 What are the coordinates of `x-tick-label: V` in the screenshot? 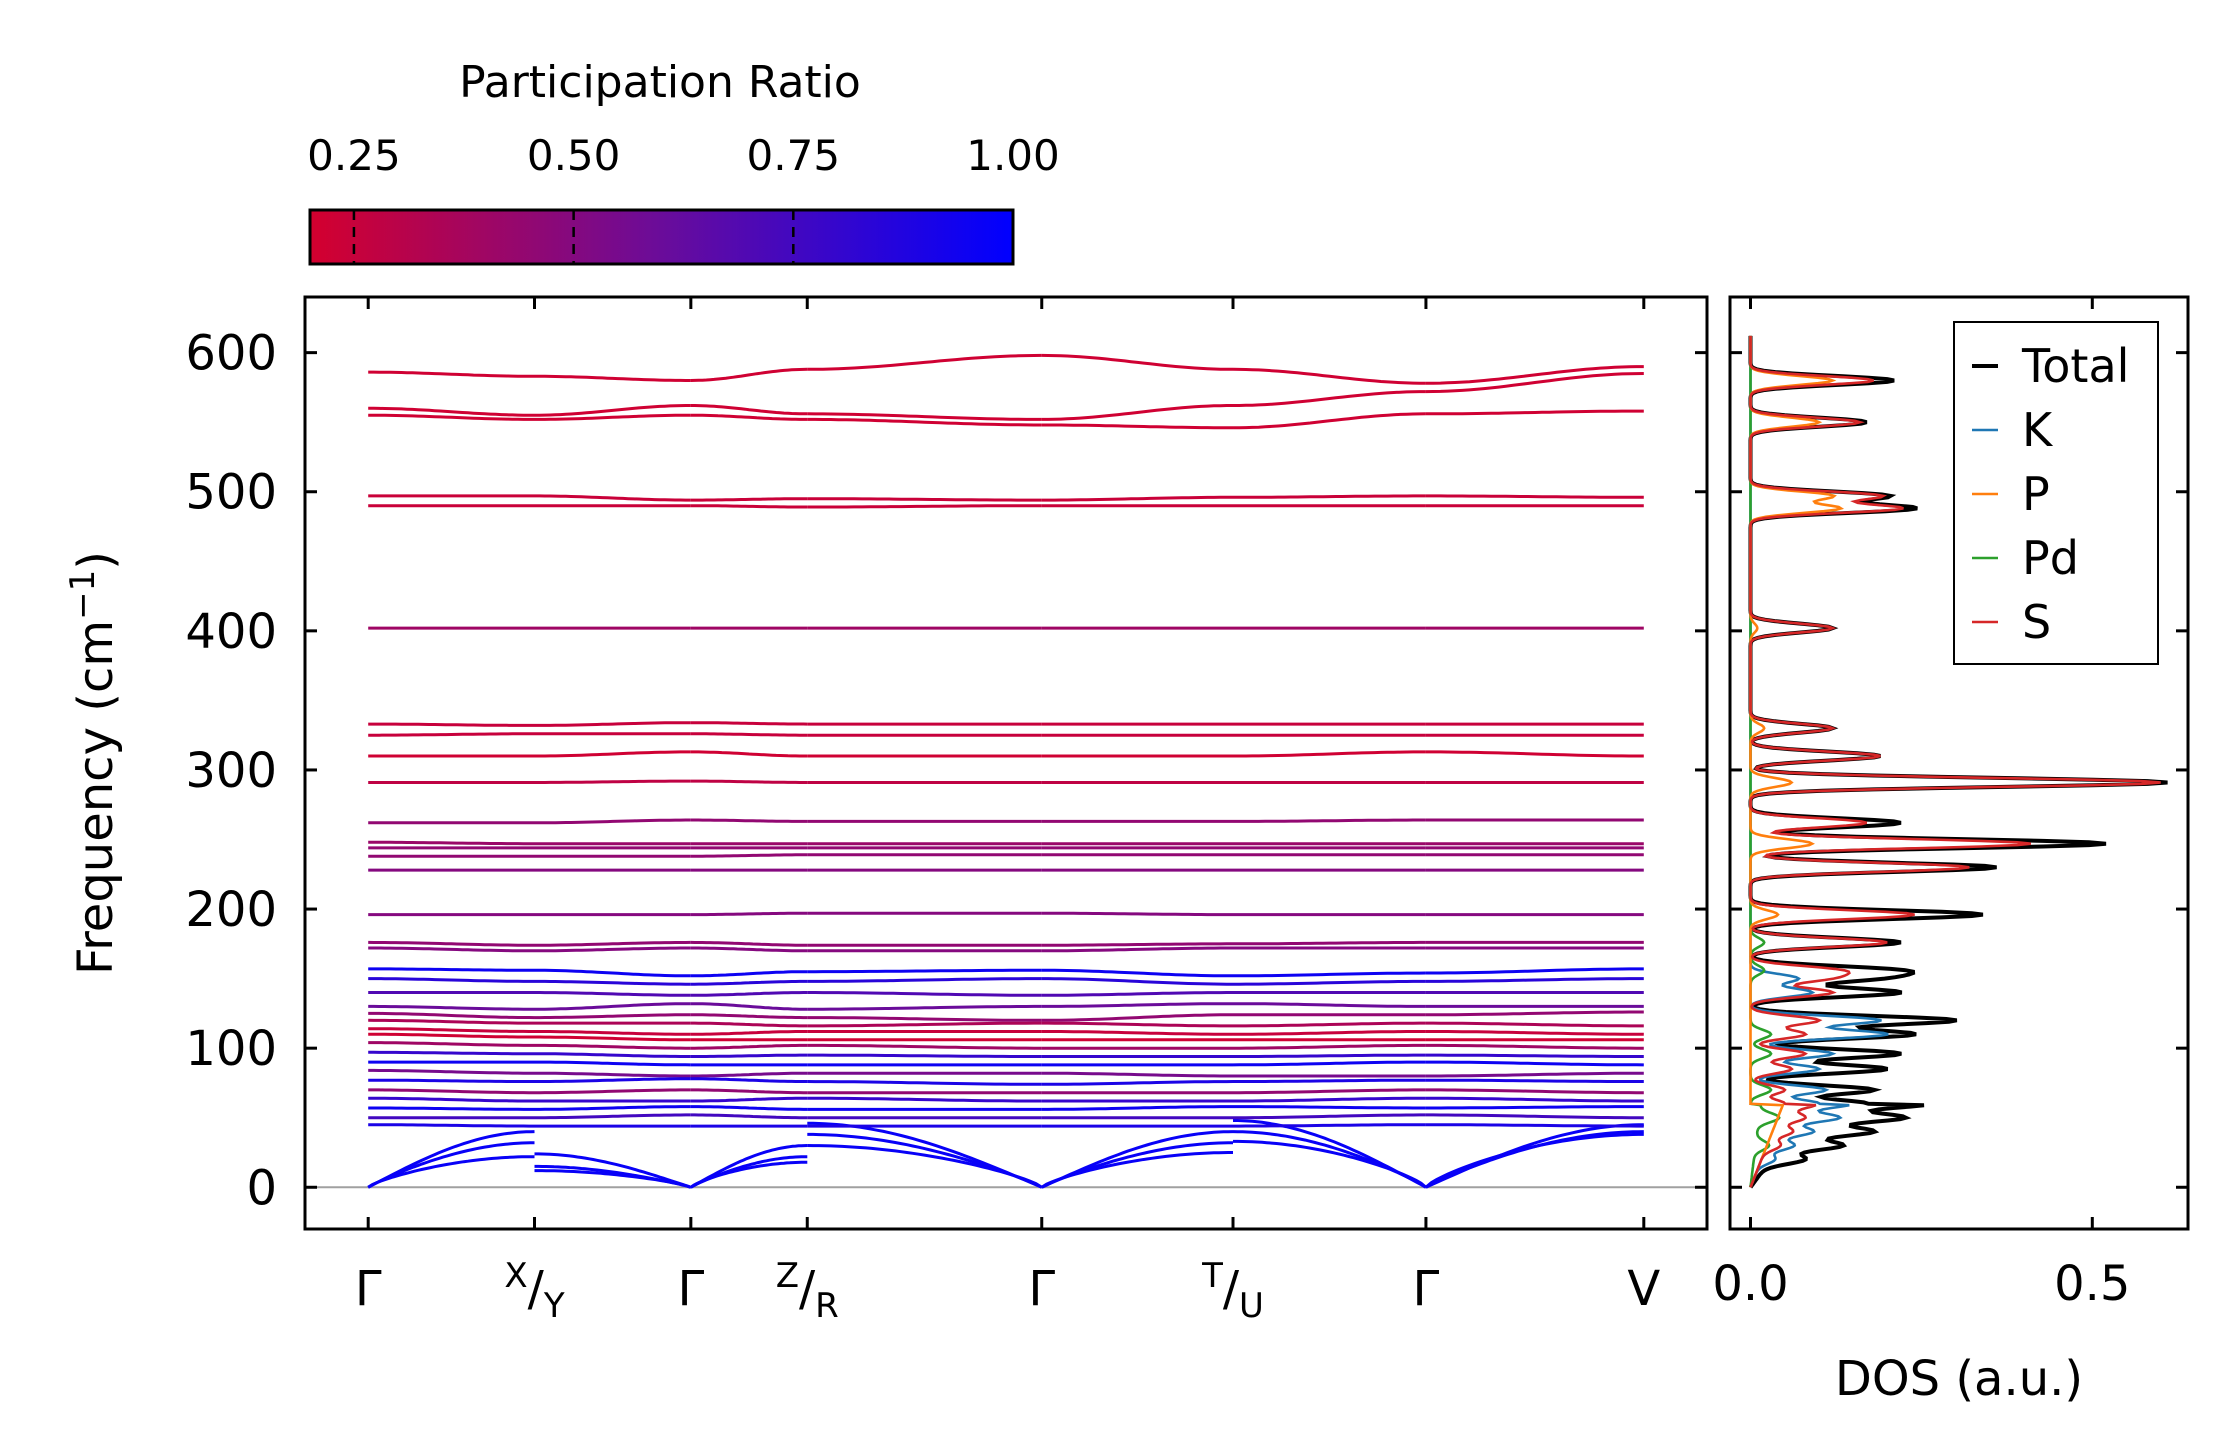 It's located at (1643, 1289).